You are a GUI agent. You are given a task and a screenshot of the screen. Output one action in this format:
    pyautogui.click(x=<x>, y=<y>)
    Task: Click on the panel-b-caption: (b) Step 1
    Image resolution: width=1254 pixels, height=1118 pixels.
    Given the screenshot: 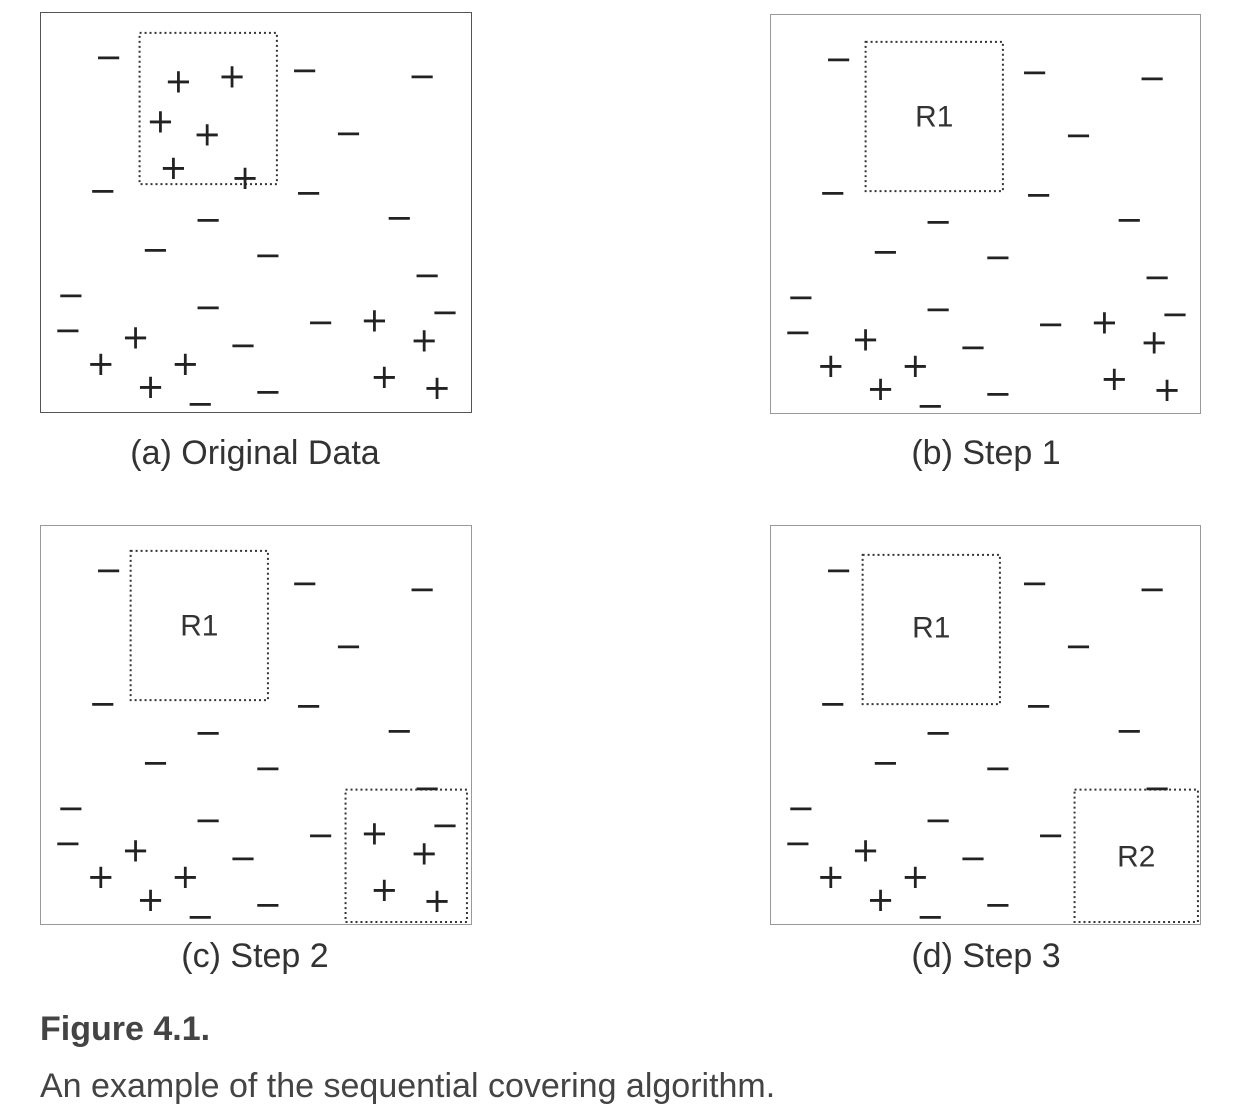 What is the action you would take?
    pyautogui.click(x=986, y=453)
    